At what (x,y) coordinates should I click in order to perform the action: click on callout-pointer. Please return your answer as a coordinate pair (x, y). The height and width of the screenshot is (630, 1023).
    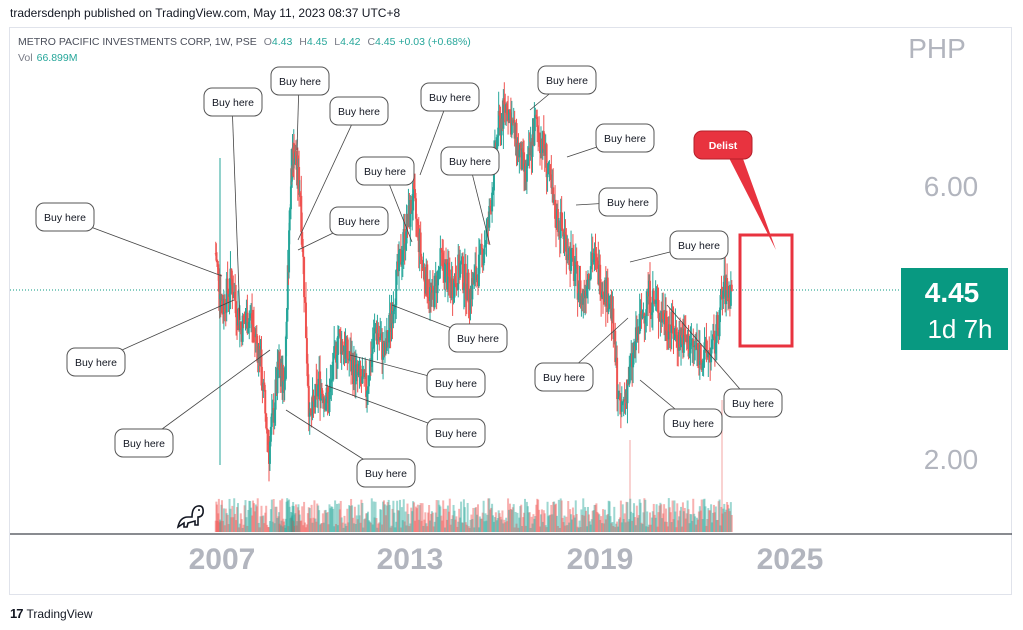
    Looking at the image, I should click on (206, 396).